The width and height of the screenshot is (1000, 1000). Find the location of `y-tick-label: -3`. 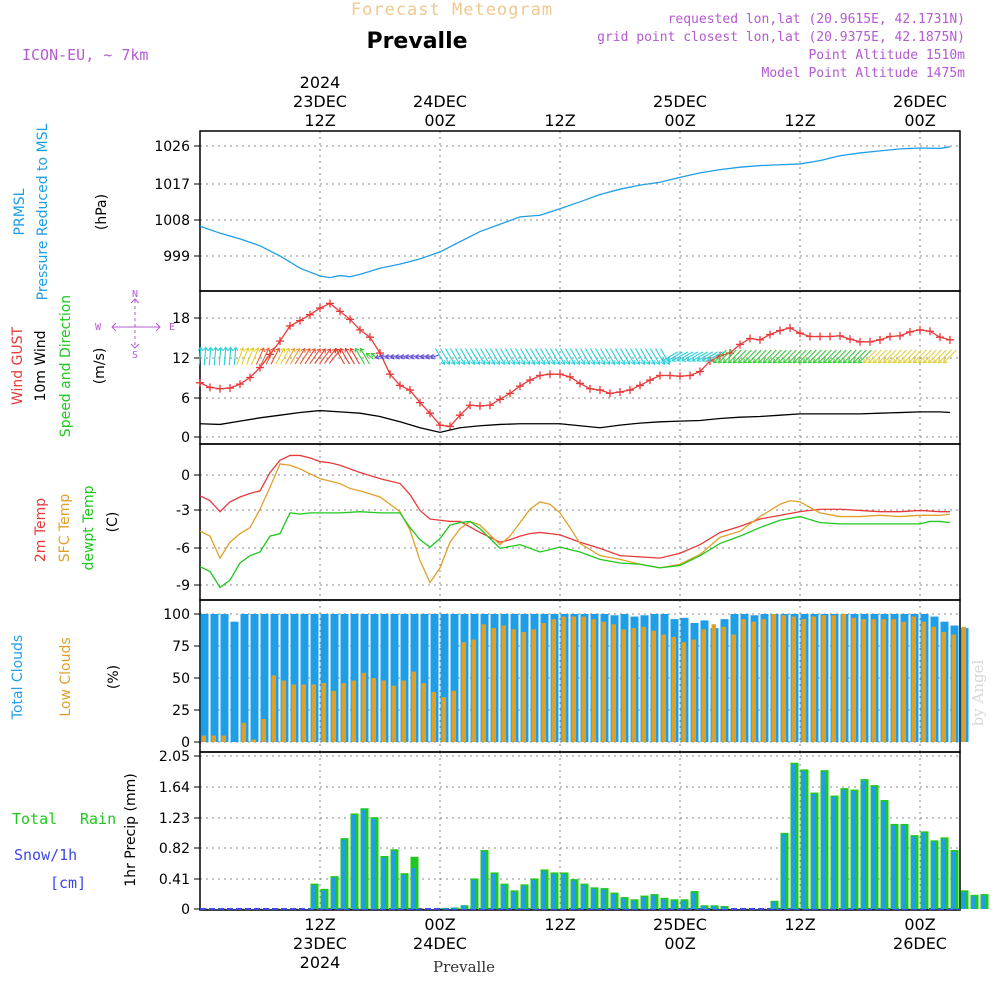

y-tick-label: -3 is located at coordinates (183, 511).